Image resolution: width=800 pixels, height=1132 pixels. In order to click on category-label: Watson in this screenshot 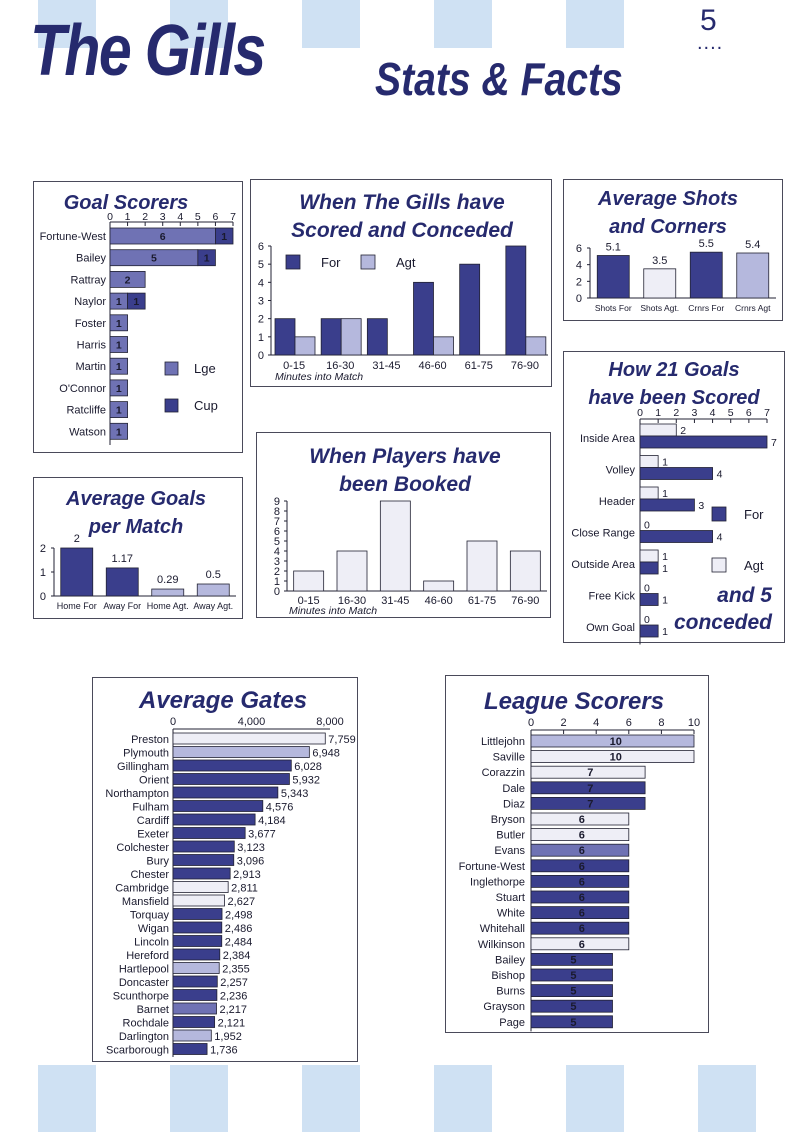, I will do `click(87, 432)`.